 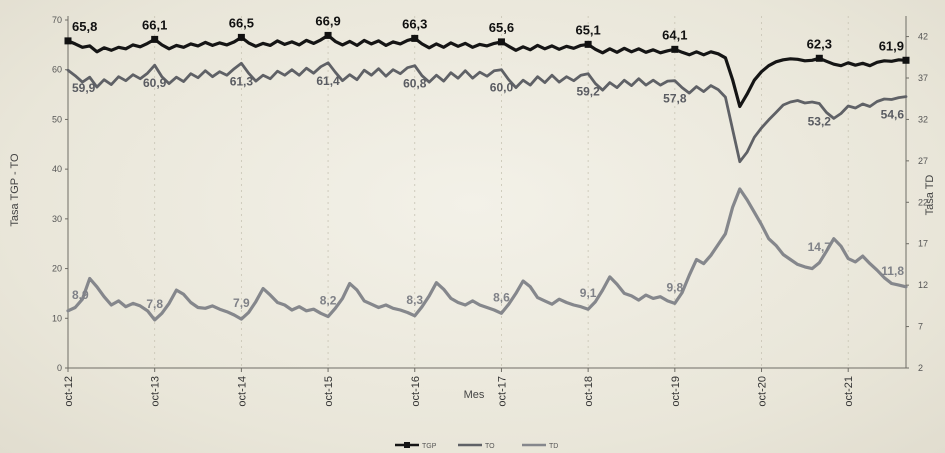 I want to click on legend-marker-tgp, so click(x=407, y=445).